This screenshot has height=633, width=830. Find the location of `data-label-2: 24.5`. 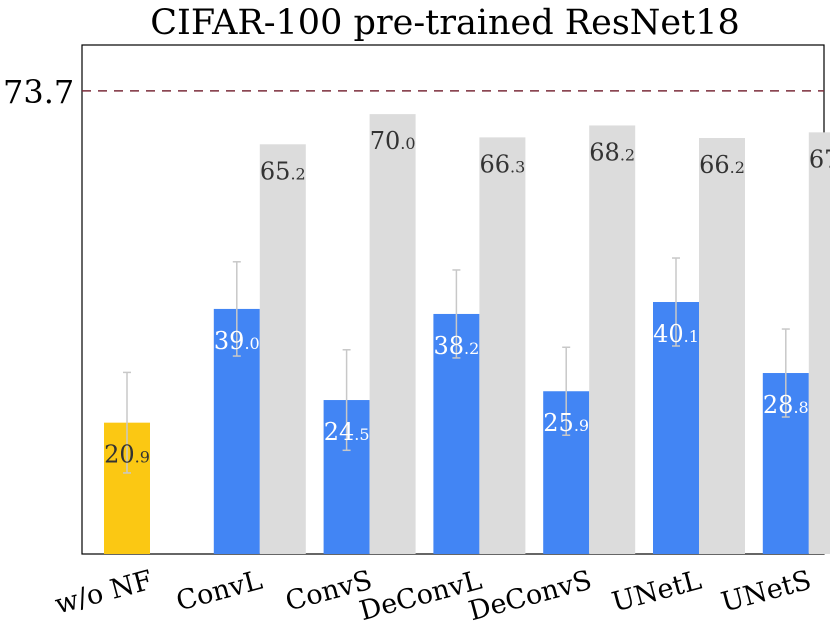

data-label-2: 24.5 is located at coordinates (347, 432).